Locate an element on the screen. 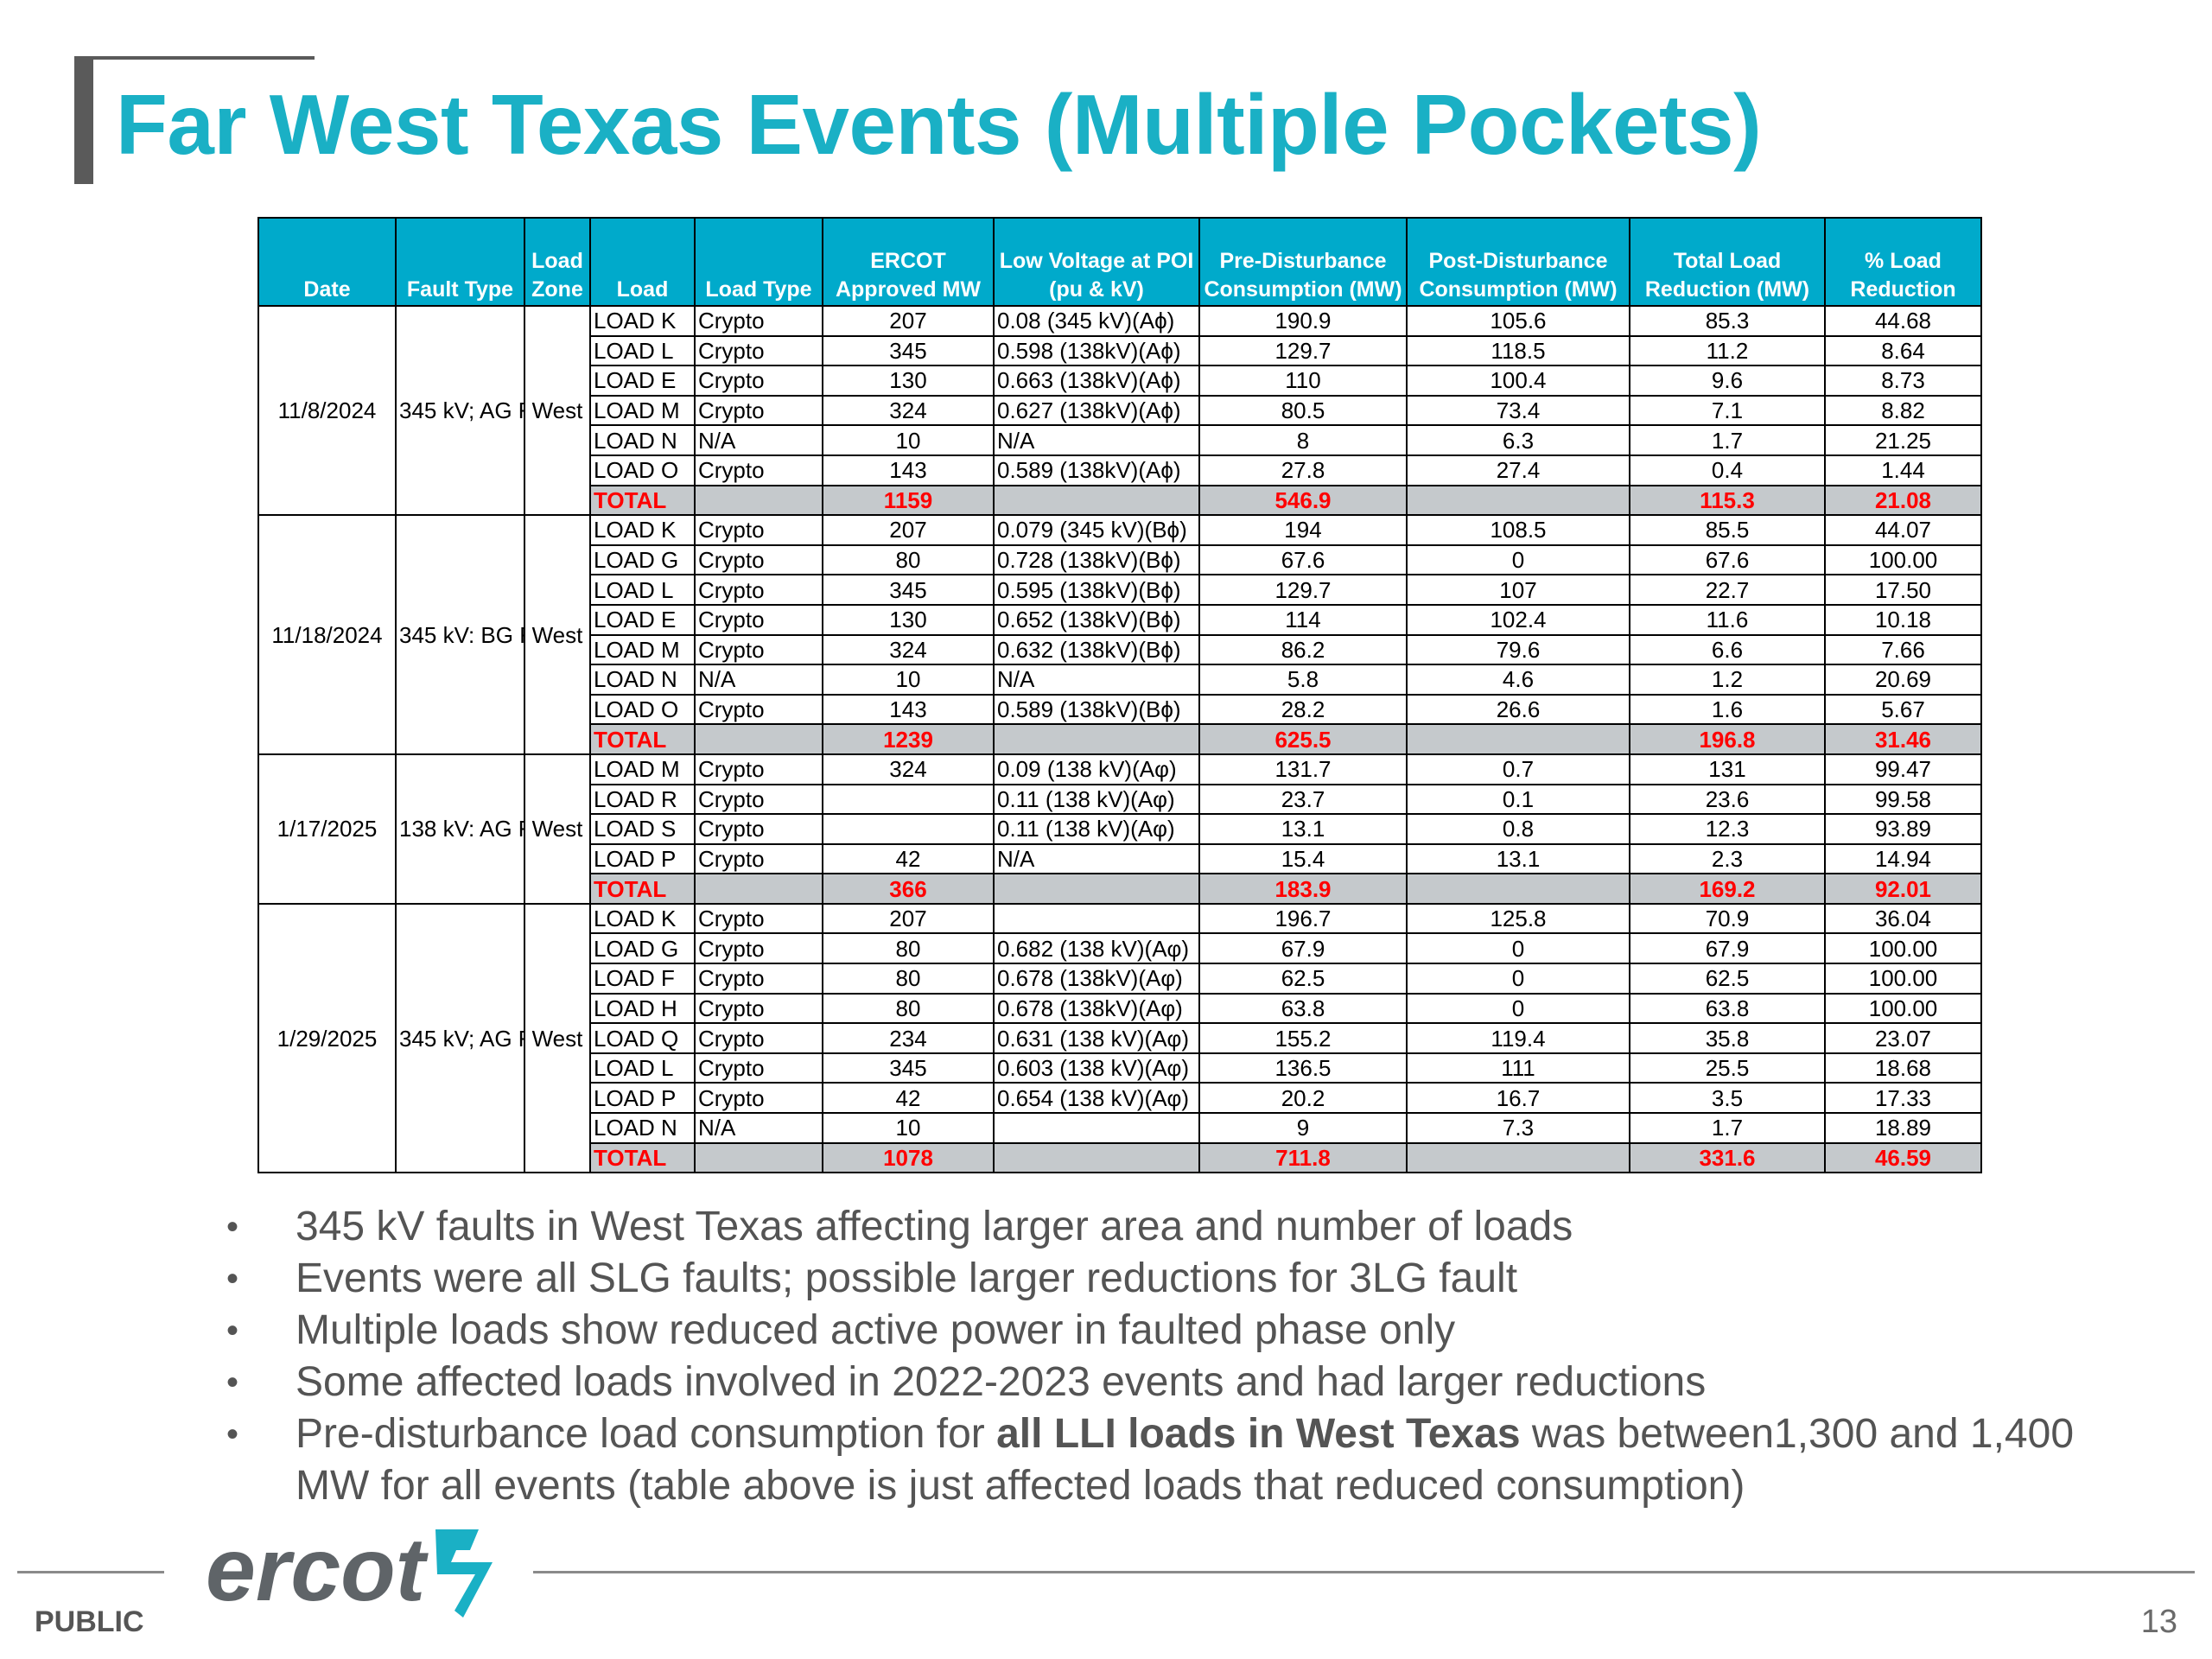  pct-reduction-cell: 44.68 is located at coordinates (1903, 321).